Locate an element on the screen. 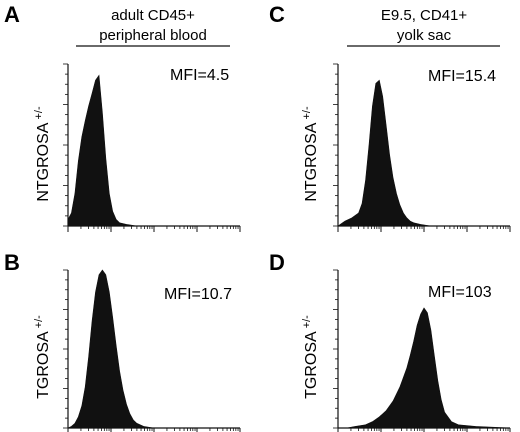 The image size is (520, 432). panel-d-mfi-label: MFI=103 is located at coordinates (460, 292).